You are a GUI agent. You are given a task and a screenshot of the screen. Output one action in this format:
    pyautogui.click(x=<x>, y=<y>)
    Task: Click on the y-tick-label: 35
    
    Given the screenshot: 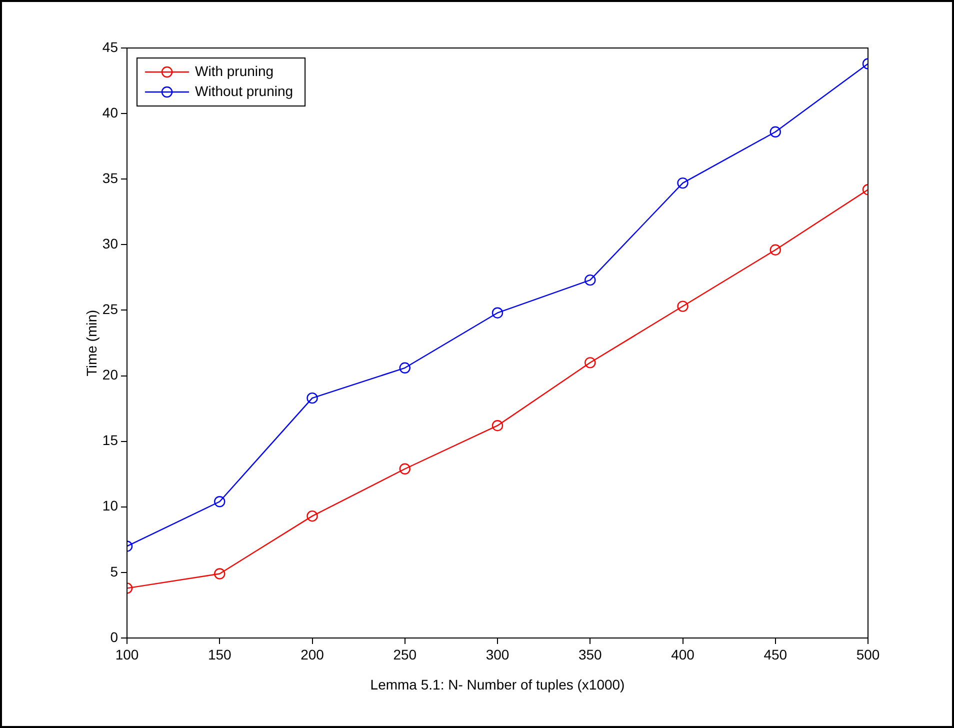 What is the action you would take?
    pyautogui.click(x=110, y=178)
    